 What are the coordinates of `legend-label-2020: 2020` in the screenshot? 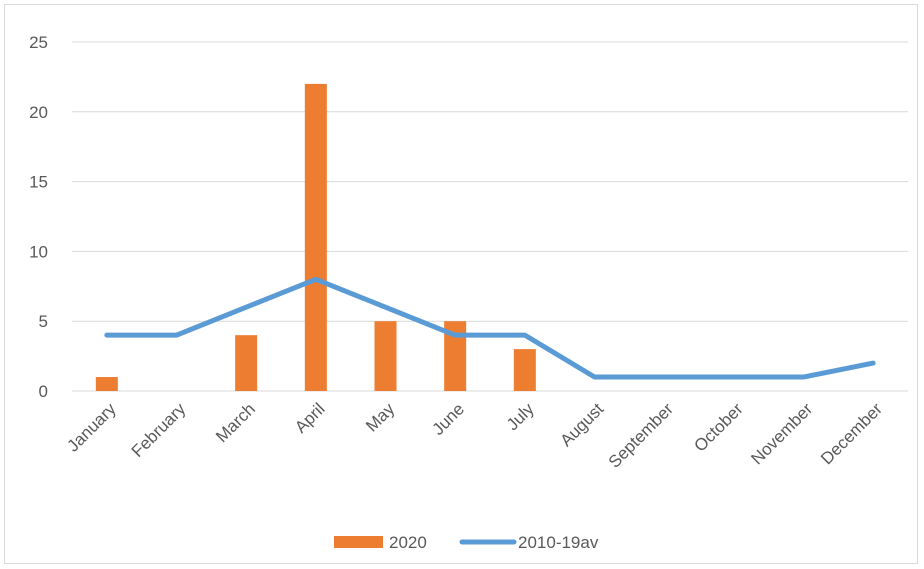 It's located at (408, 542).